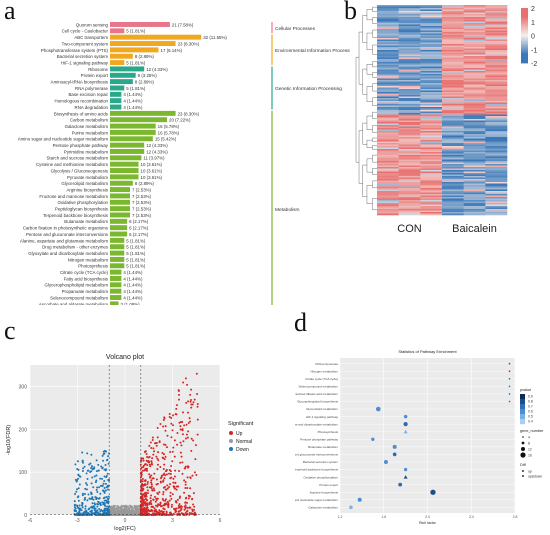 The height and width of the screenshot is (535, 550). What do you see at coordinates (152, 164) in the screenshot?
I see `bar-value-3-8: 10 (3.61%)` at bounding box center [152, 164].